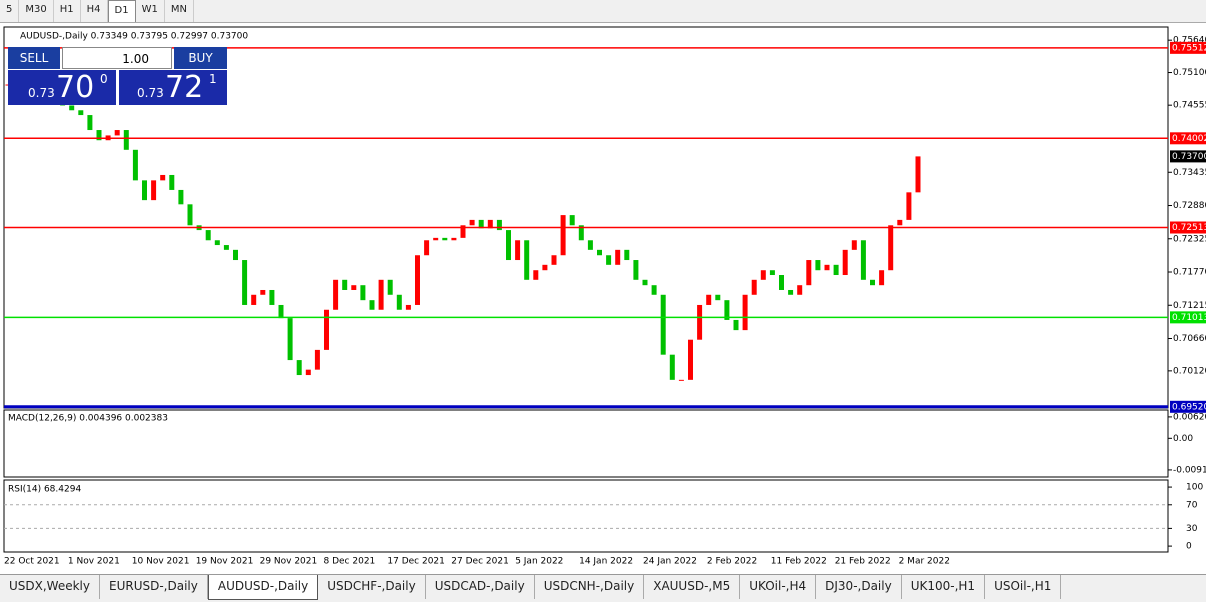 The height and width of the screenshot is (602, 1206). Describe the element at coordinates (778, 587) in the screenshot. I see `chart-tab: UKOil-,H4` at that location.